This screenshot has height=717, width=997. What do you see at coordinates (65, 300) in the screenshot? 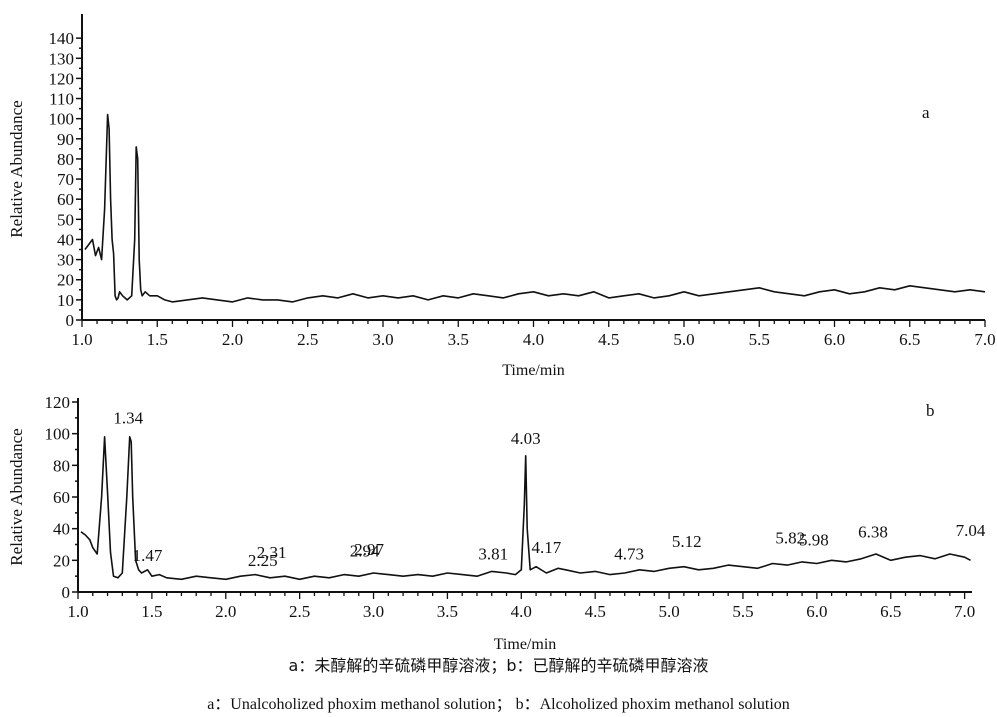
I see `y-tick-label: 10` at bounding box center [65, 300].